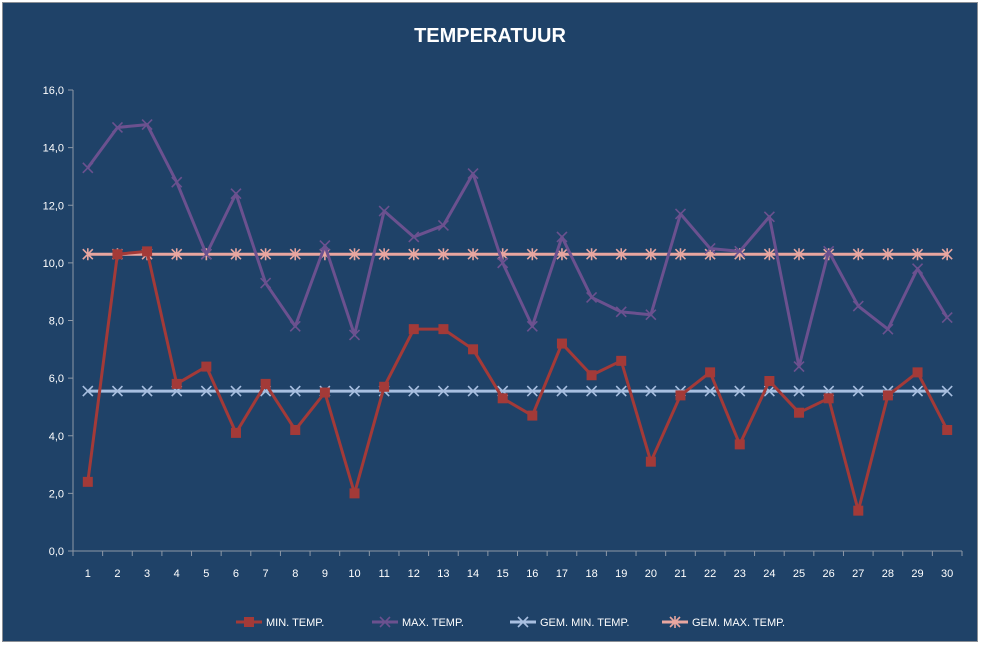 This screenshot has width=987, height=648. What do you see at coordinates (917, 574) in the screenshot?
I see `x-tick-label: 29` at bounding box center [917, 574].